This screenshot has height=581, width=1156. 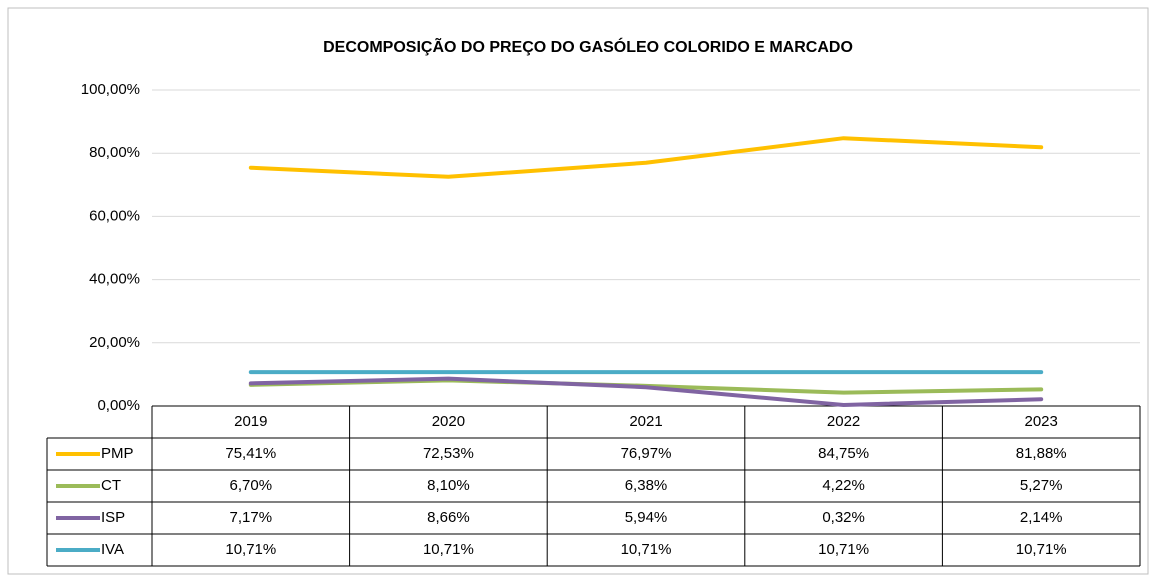 I want to click on legend-label: PMP, so click(x=117, y=453).